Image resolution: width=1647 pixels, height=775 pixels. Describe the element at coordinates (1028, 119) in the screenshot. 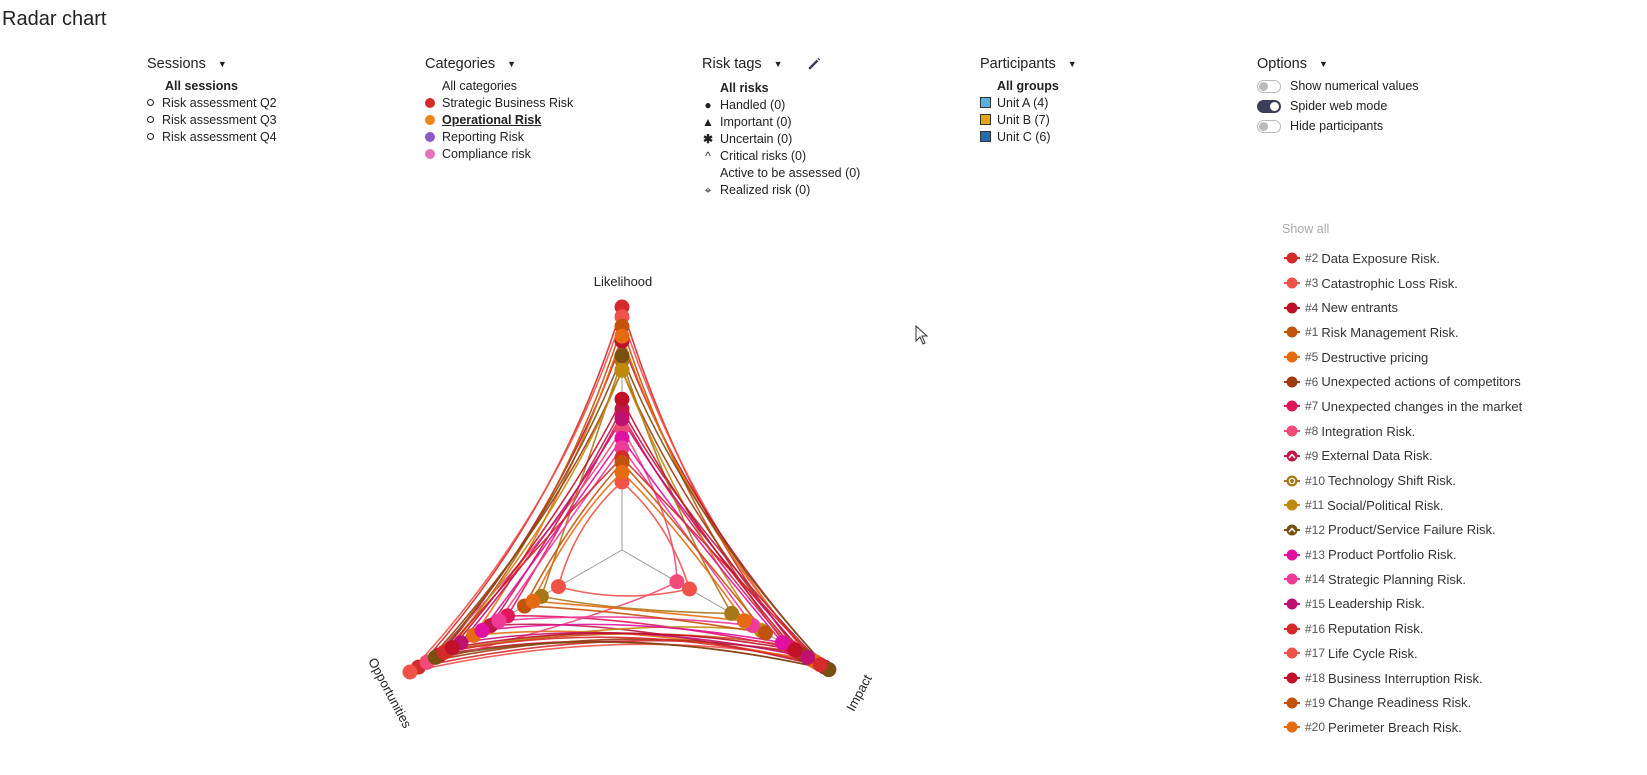

I see `participant-unit-b: Unit B (7)` at that location.